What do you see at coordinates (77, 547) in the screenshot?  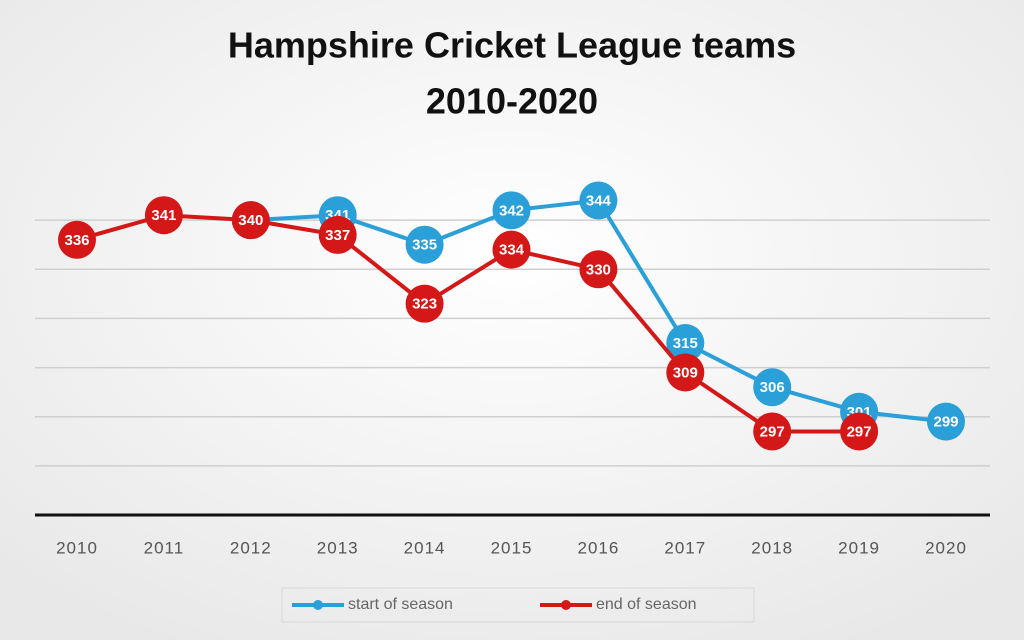 I see `x-tick-label: 2010` at bounding box center [77, 547].